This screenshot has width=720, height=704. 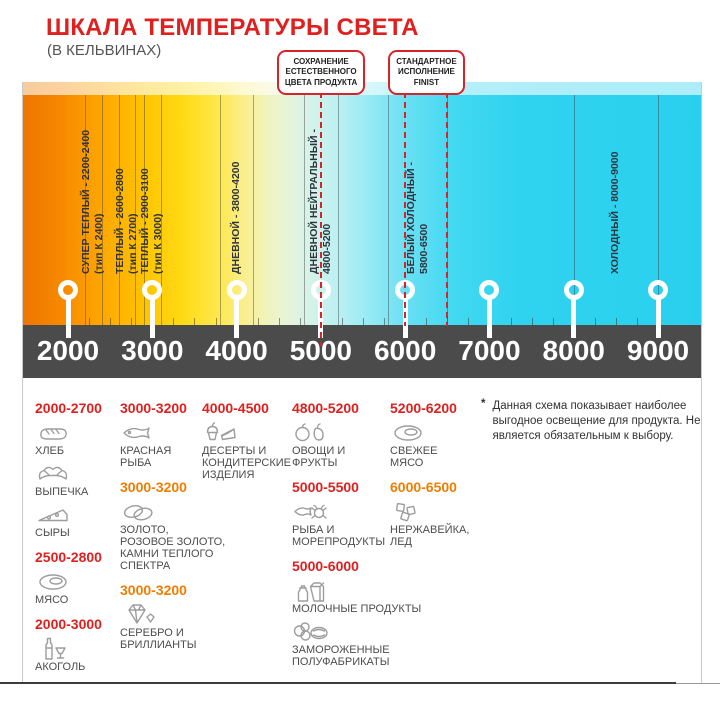 What do you see at coordinates (145, 221) in the screenshot?
I see `zone-label-text: ТЕПЛЫЙ - 2900-3100` at bounding box center [145, 221].